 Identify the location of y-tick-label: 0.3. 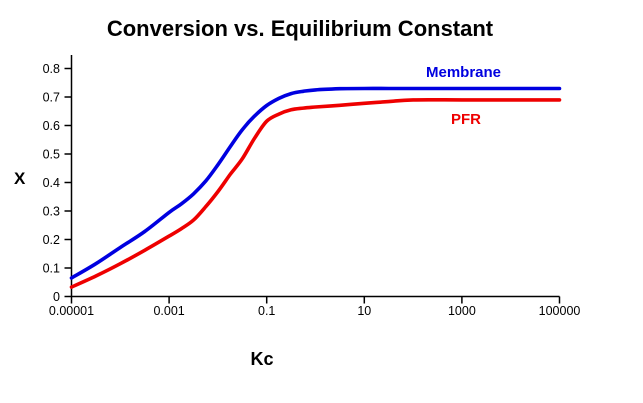
(51, 212).